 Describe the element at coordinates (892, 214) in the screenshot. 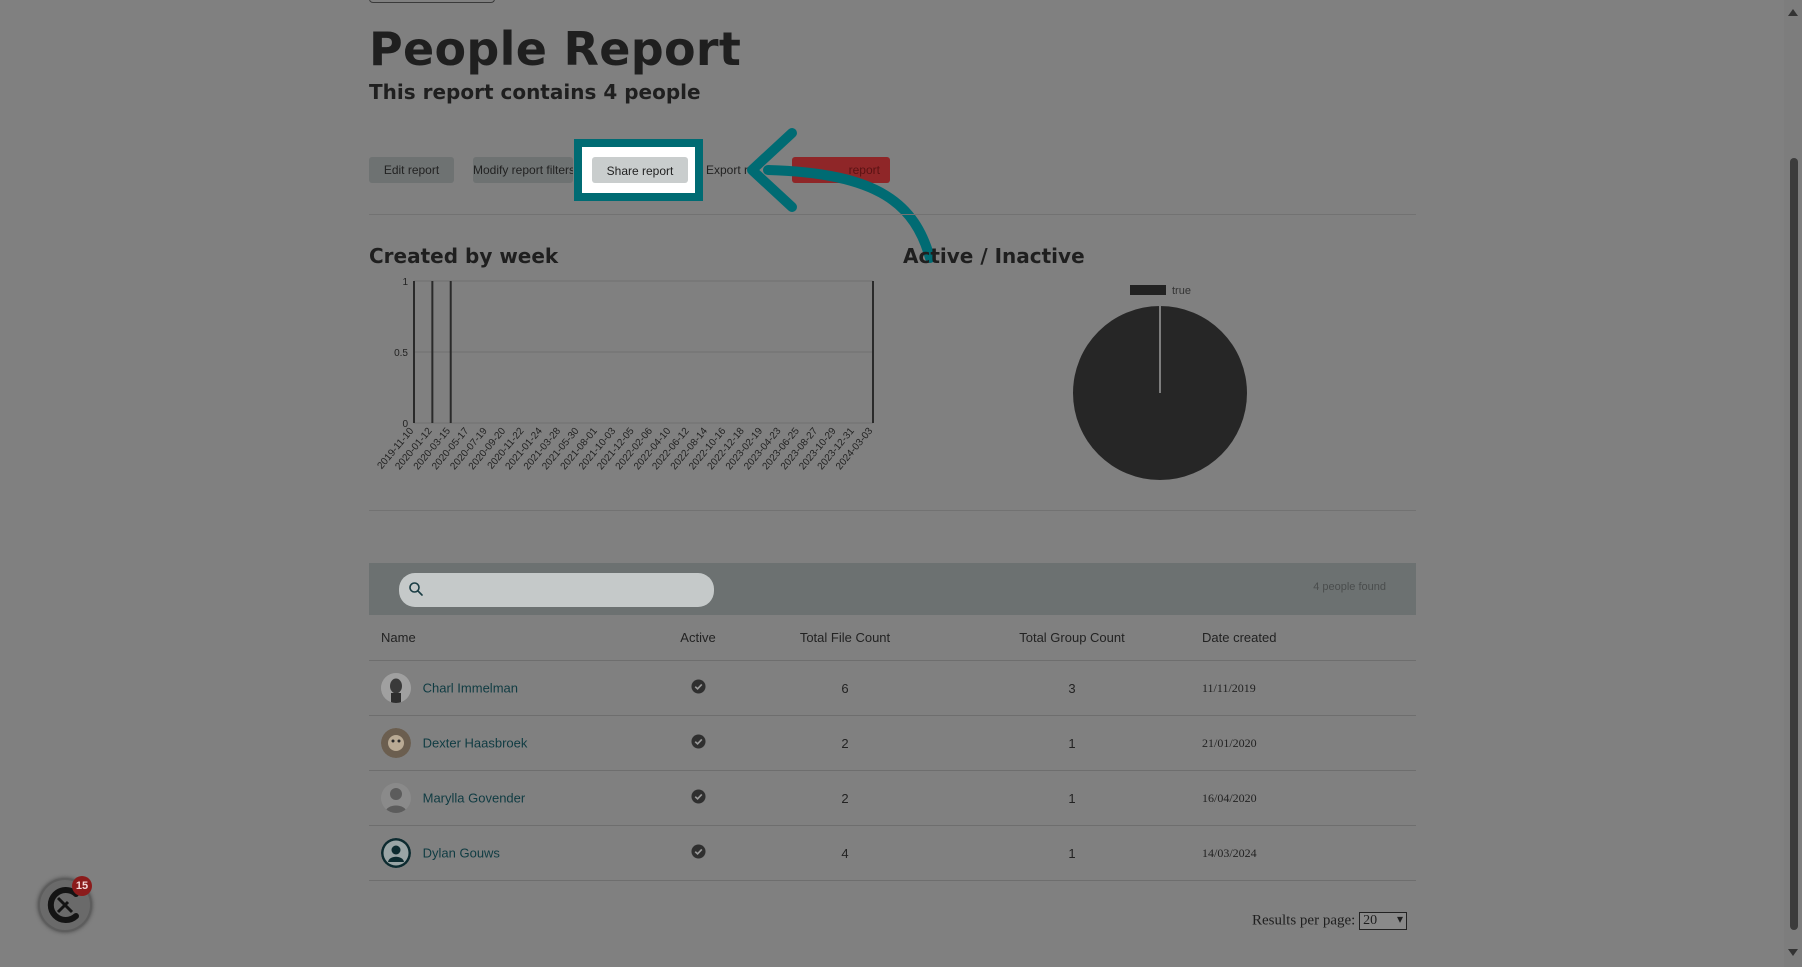

I see `section-divider-top` at that location.